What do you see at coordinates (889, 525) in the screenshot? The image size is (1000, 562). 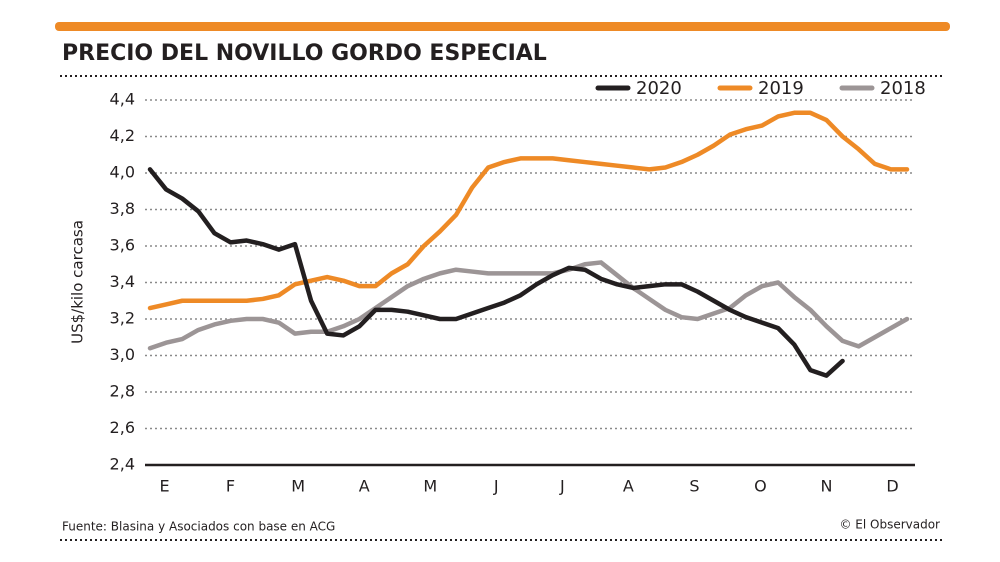 I see `credit: © El Observador` at bounding box center [889, 525].